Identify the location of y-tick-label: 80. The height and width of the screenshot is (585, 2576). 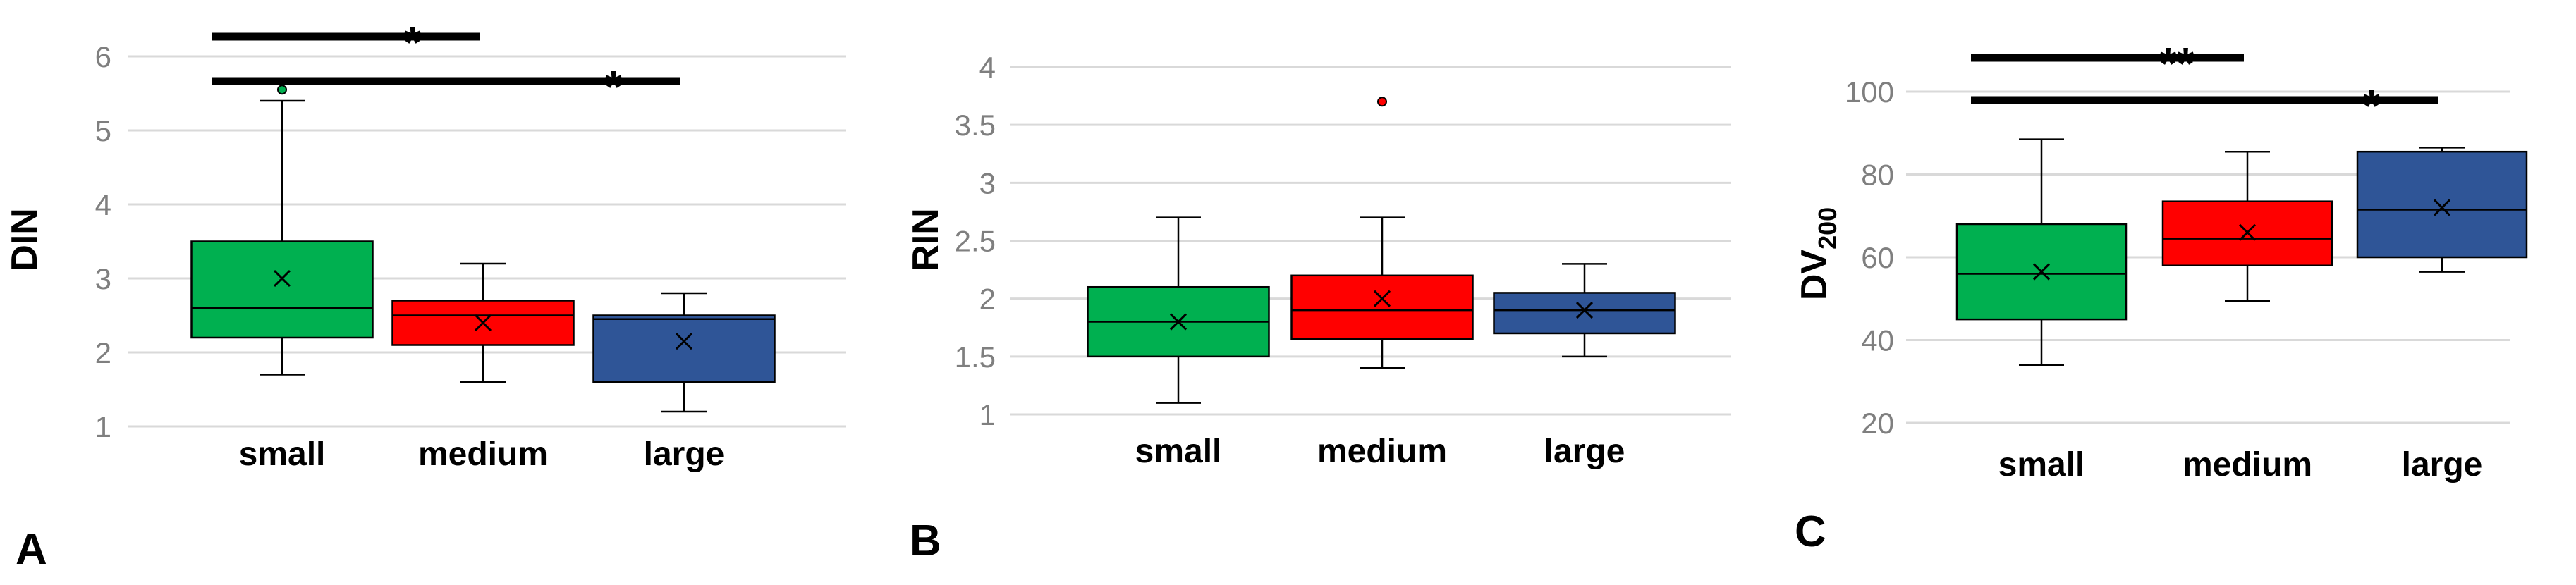
(1878, 175).